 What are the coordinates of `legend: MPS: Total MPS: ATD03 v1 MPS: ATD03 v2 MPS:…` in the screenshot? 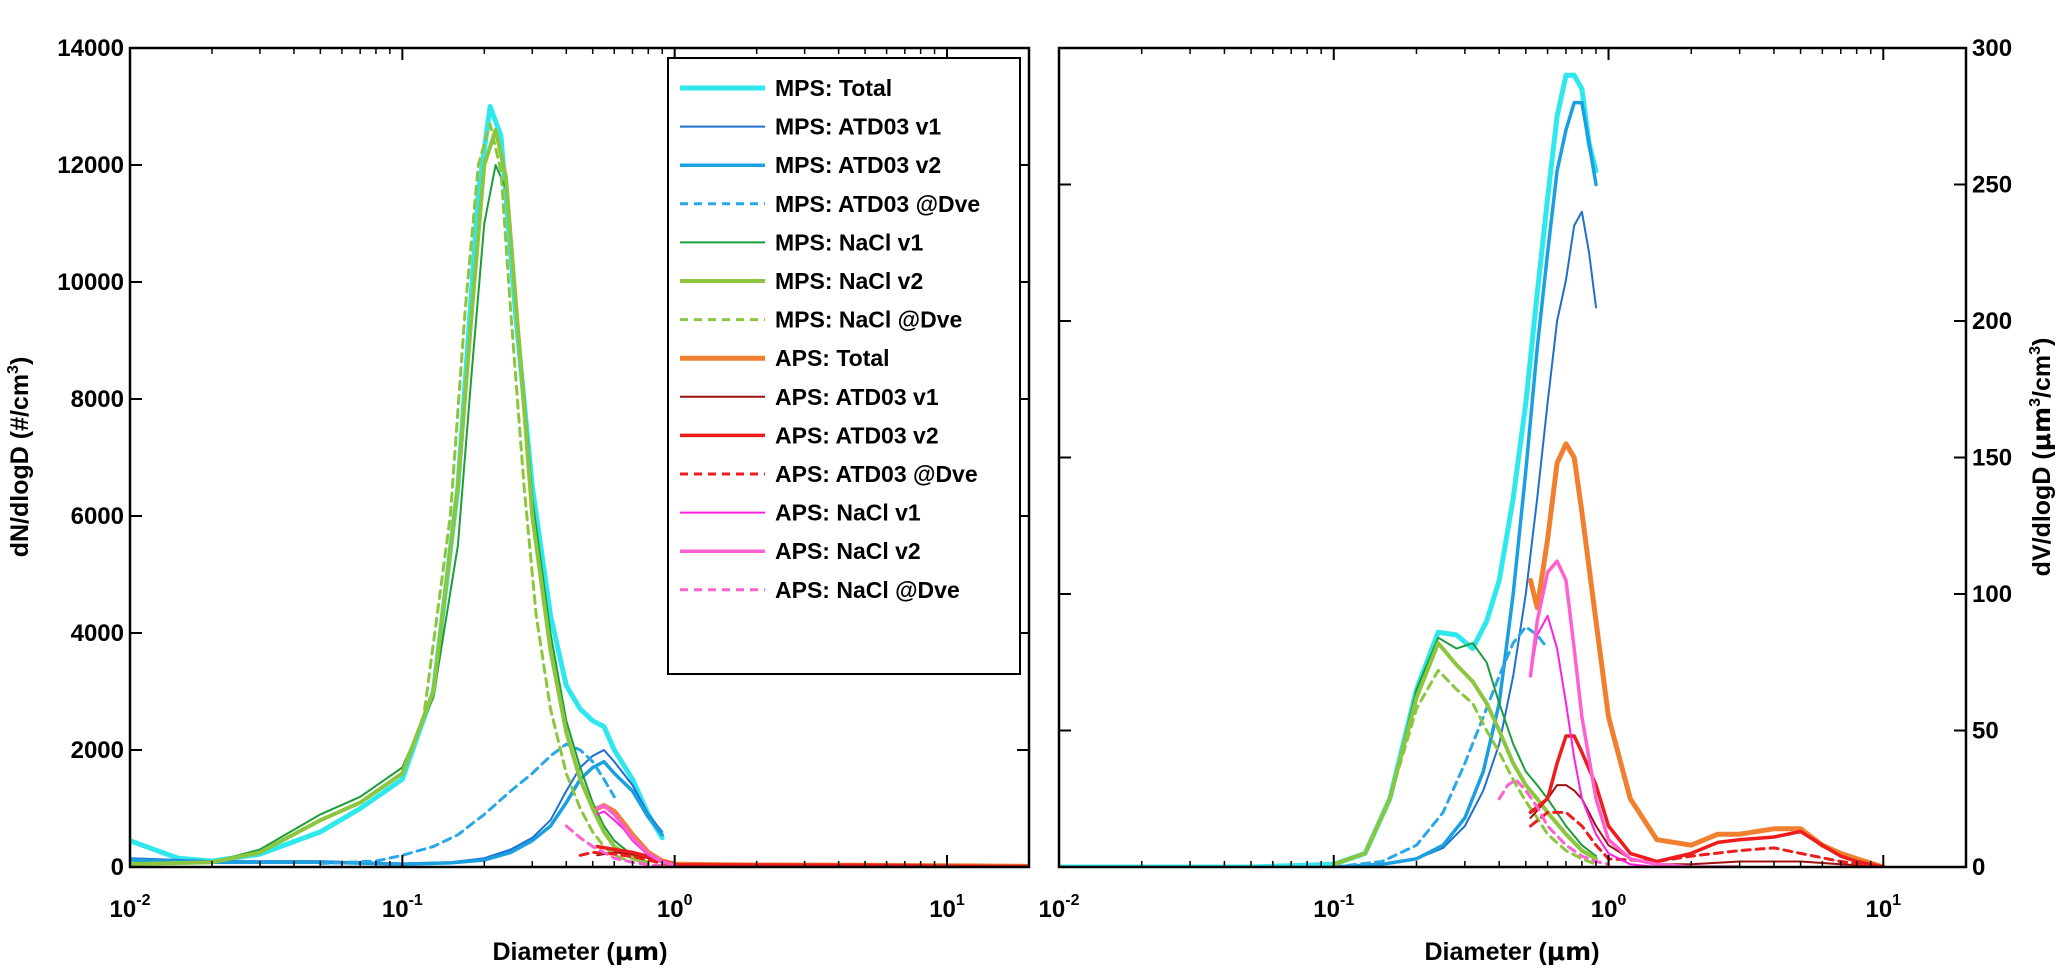 It's located at (844, 366).